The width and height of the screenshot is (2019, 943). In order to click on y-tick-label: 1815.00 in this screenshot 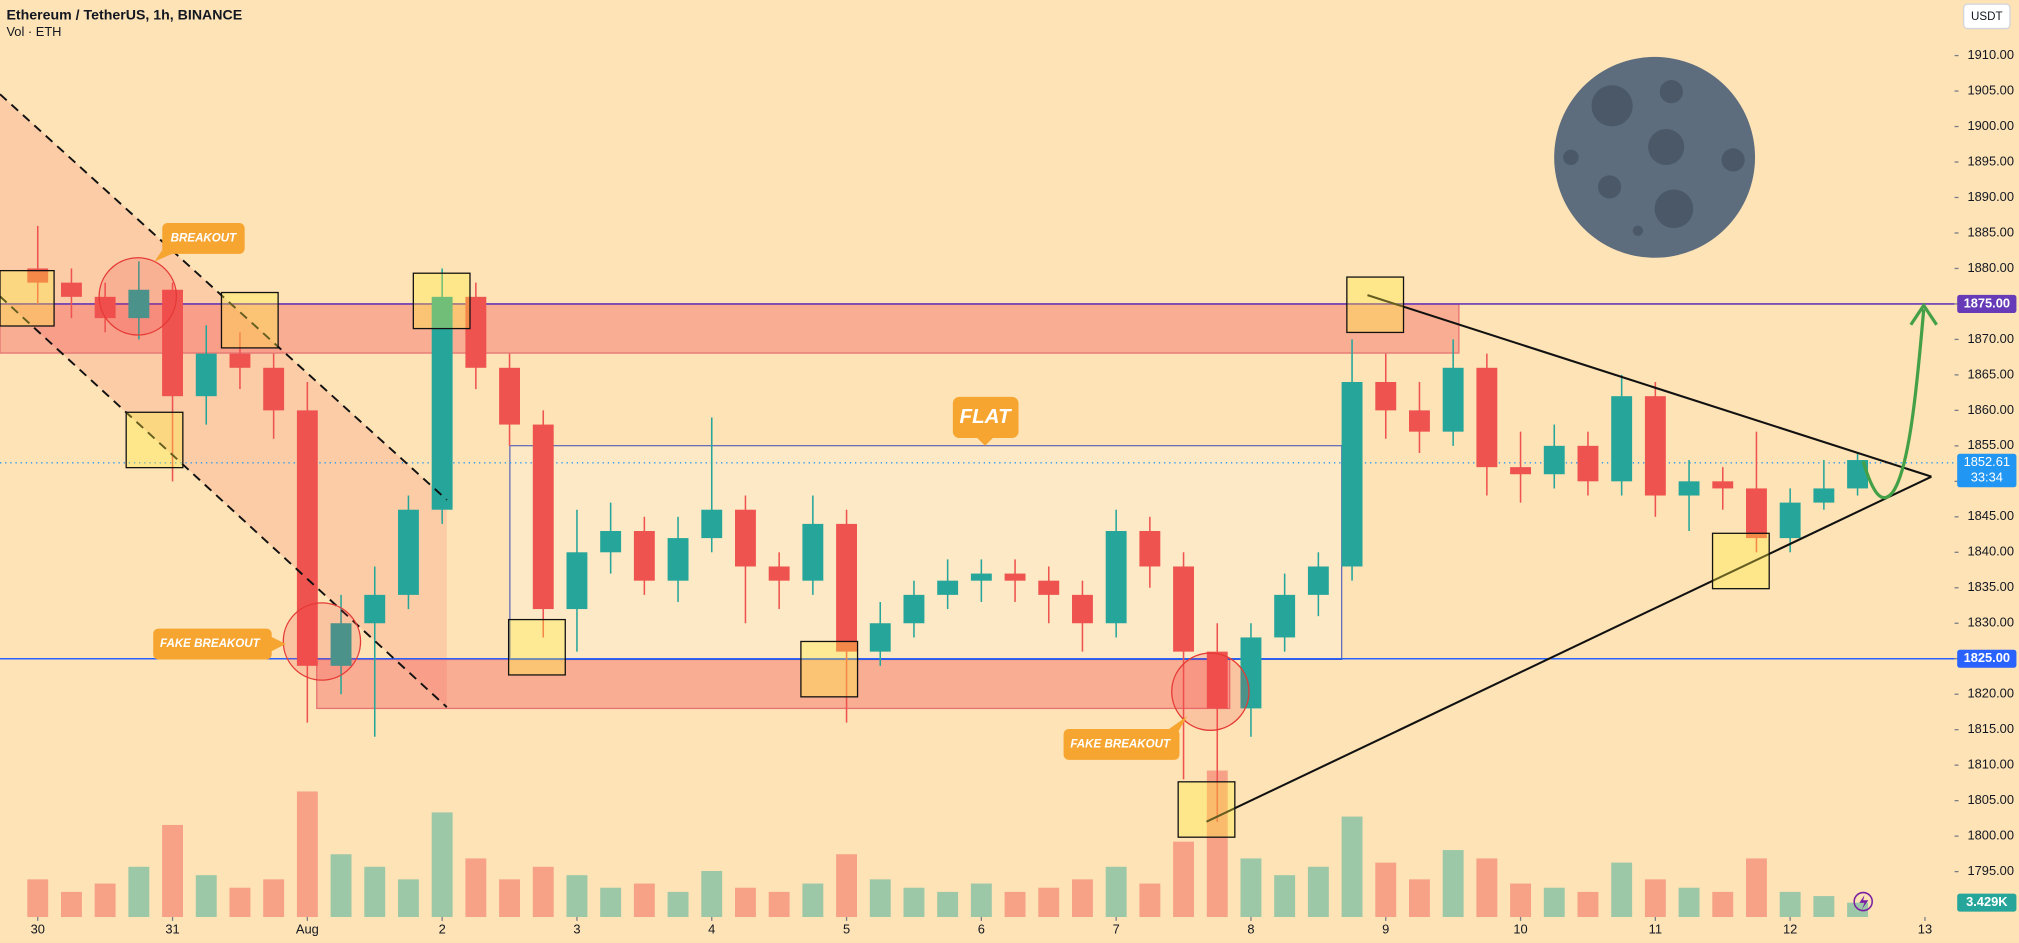, I will do `click(1990, 728)`.